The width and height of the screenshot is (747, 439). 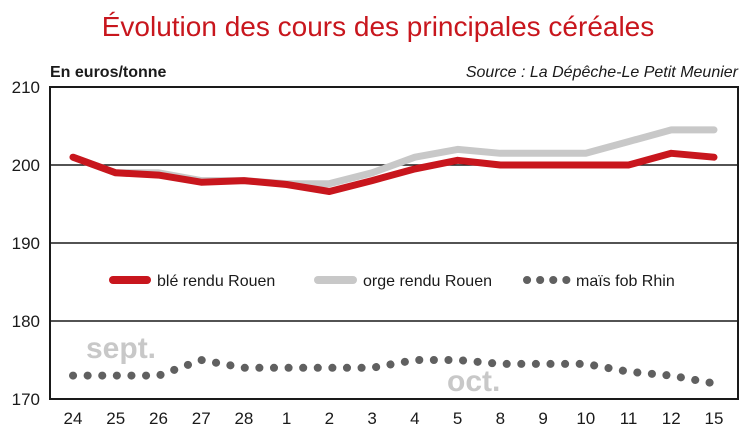 I want to click on x-tick-label: 8, so click(x=500, y=418).